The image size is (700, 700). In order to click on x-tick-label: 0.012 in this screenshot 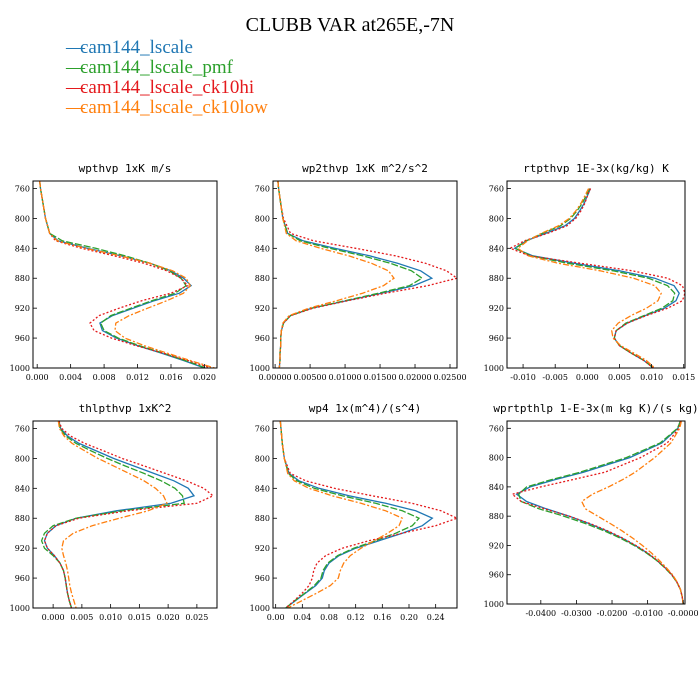, I will do `click(137, 377)`.